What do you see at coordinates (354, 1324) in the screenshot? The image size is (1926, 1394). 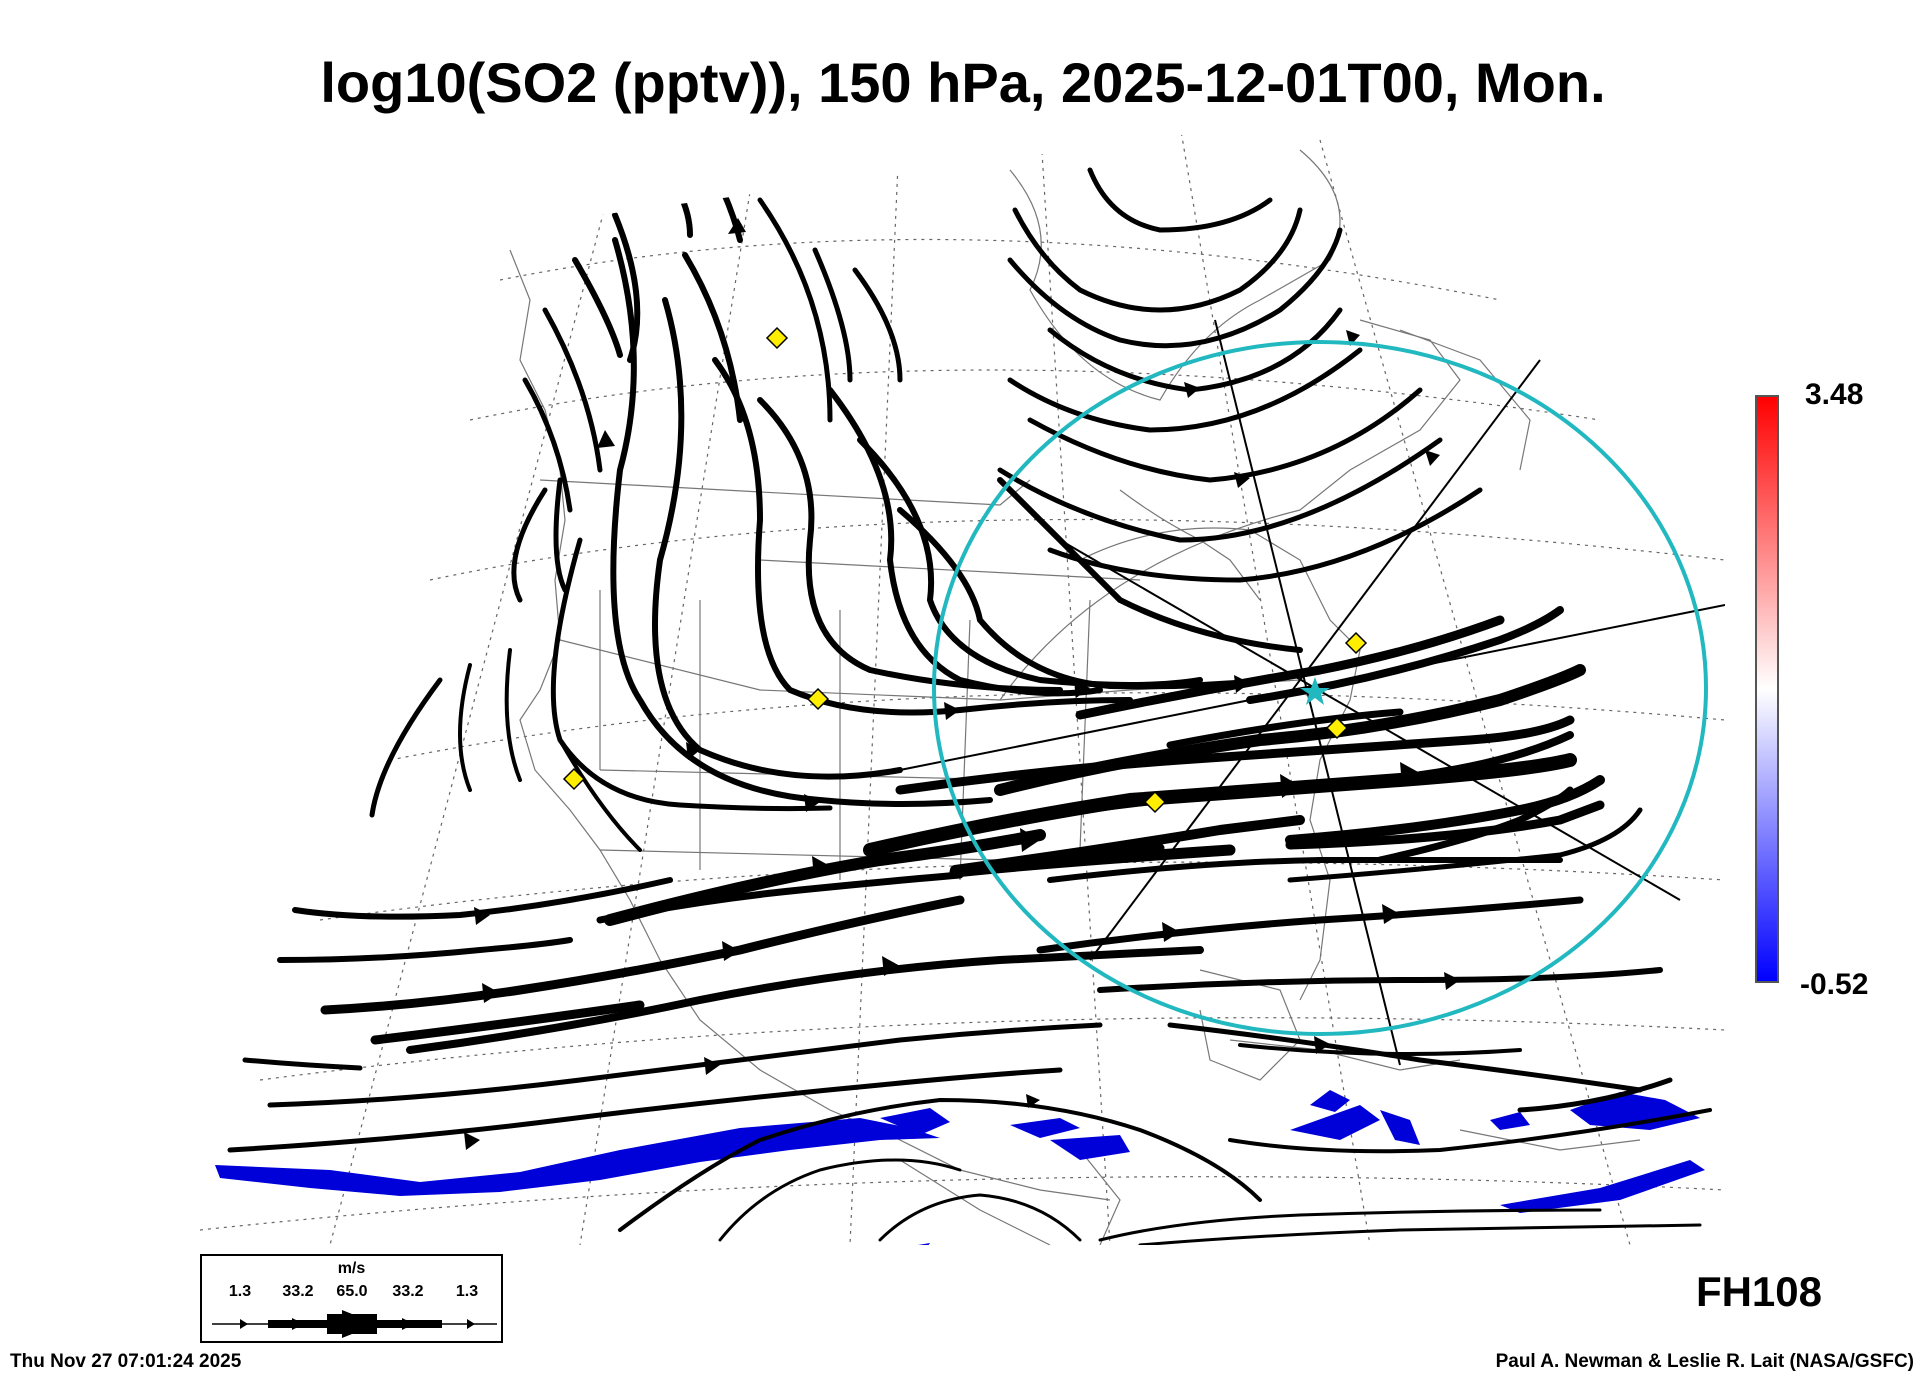 I see `legend-arrows` at bounding box center [354, 1324].